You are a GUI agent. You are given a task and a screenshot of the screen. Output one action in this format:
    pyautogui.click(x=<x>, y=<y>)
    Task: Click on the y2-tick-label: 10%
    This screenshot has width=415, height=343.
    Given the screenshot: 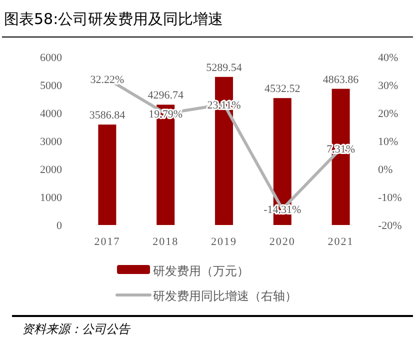 What is the action you would take?
    pyautogui.click(x=388, y=142)
    